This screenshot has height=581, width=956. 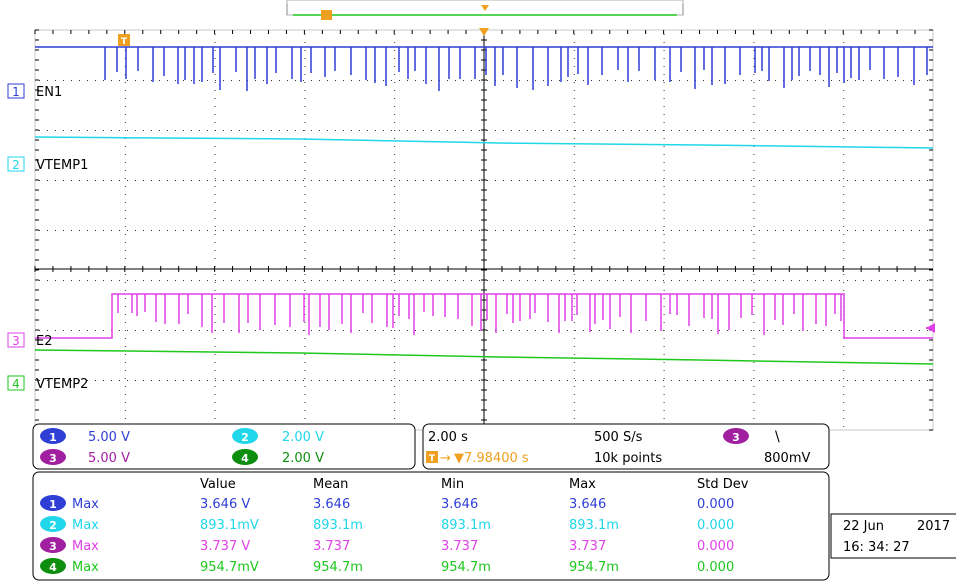 What do you see at coordinates (326, 15) in the screenshot?
I see `overview-trigger-icon` at bounding box center [326, 15].